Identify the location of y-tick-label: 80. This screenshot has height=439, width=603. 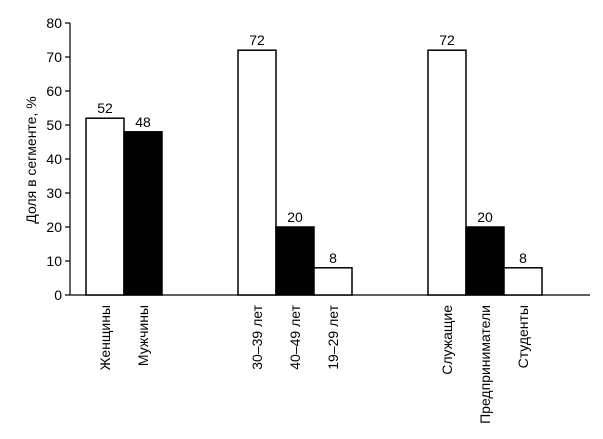
(54, 23).